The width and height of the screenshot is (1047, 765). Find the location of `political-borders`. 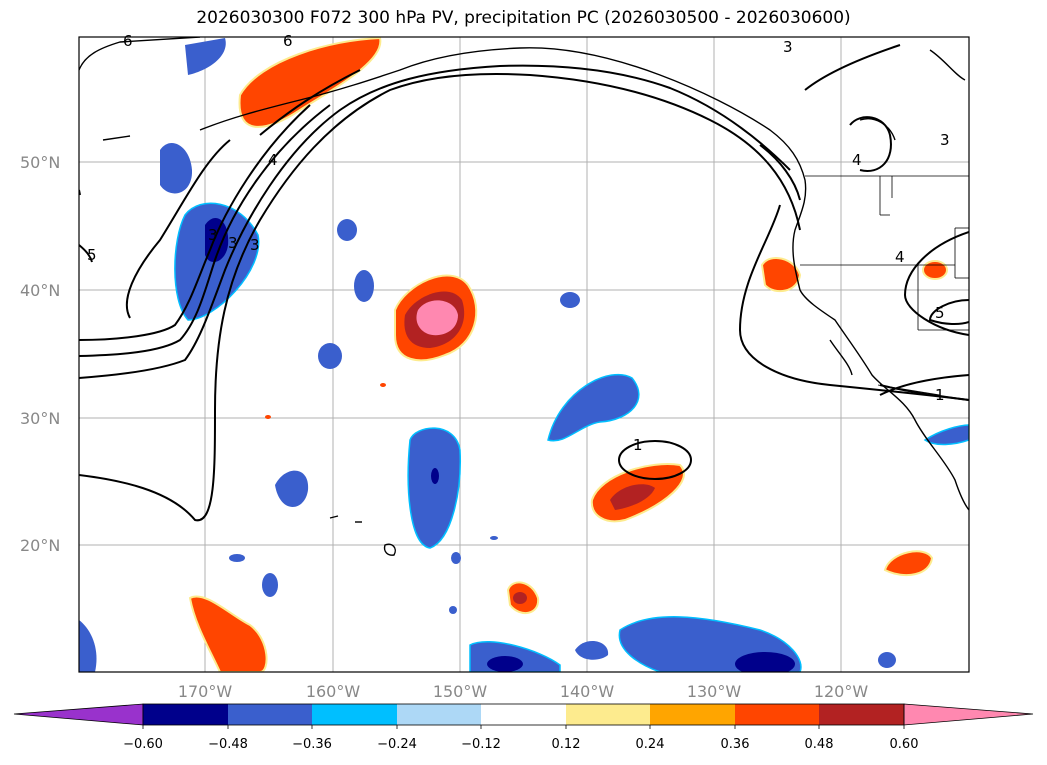

political-borders is located at coordinates (884, 285).